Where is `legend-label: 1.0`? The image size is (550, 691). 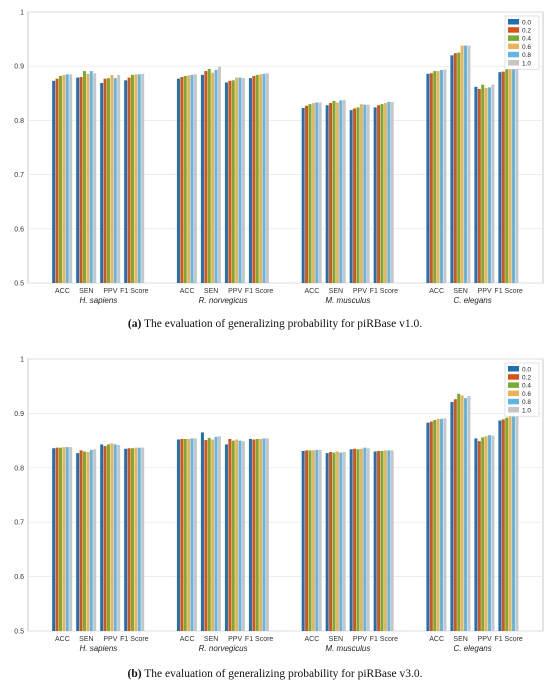
legend-label: 1.0 is located at coordinates (526, 410).